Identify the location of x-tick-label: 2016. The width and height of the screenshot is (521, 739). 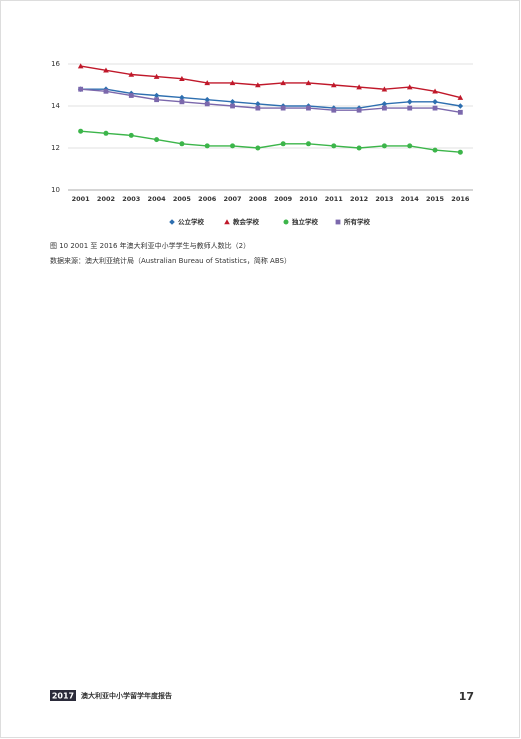
(460, 199).